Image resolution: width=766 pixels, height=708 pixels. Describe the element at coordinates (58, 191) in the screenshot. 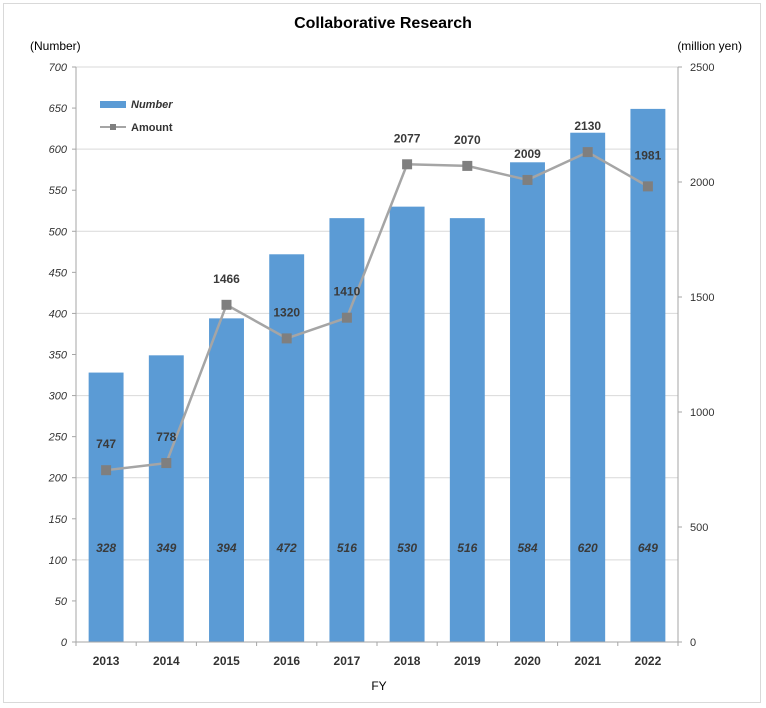

I see `left-tick-label: 550` at that location.